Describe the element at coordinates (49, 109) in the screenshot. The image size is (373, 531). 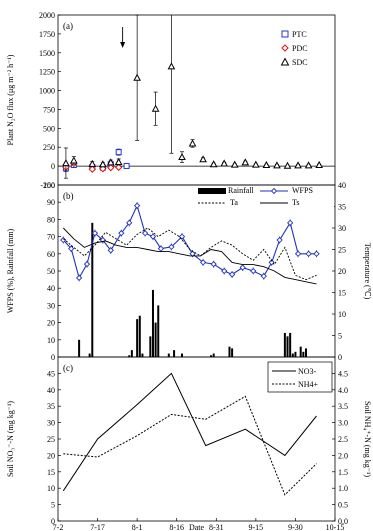
I see `y-tick-label: 750` at that location.